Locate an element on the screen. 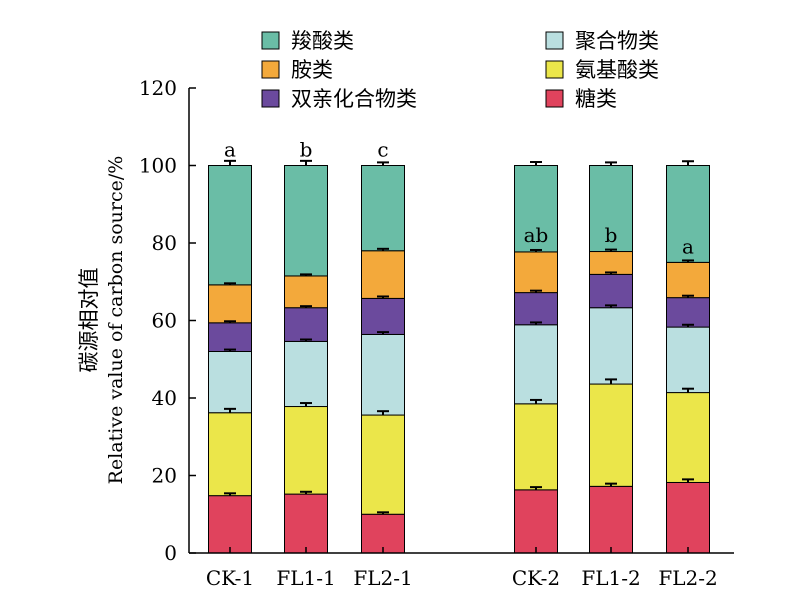 The image size is (800, 611). x-tick-label: FL2-1 is located at coordinates (382, 578).